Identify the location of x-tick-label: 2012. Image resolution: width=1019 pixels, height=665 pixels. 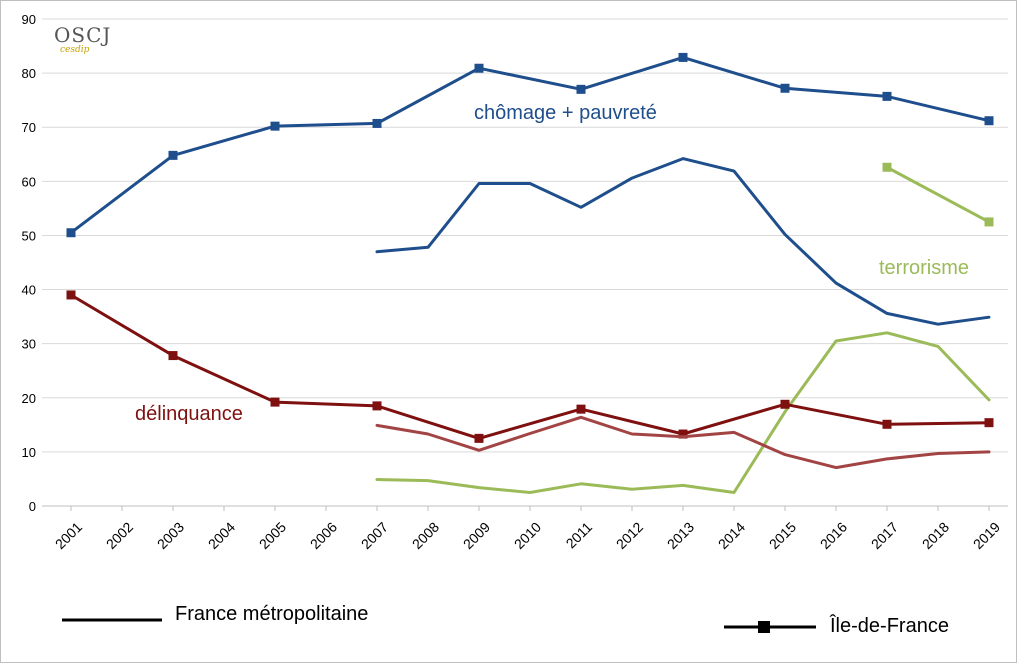
(629, 535).